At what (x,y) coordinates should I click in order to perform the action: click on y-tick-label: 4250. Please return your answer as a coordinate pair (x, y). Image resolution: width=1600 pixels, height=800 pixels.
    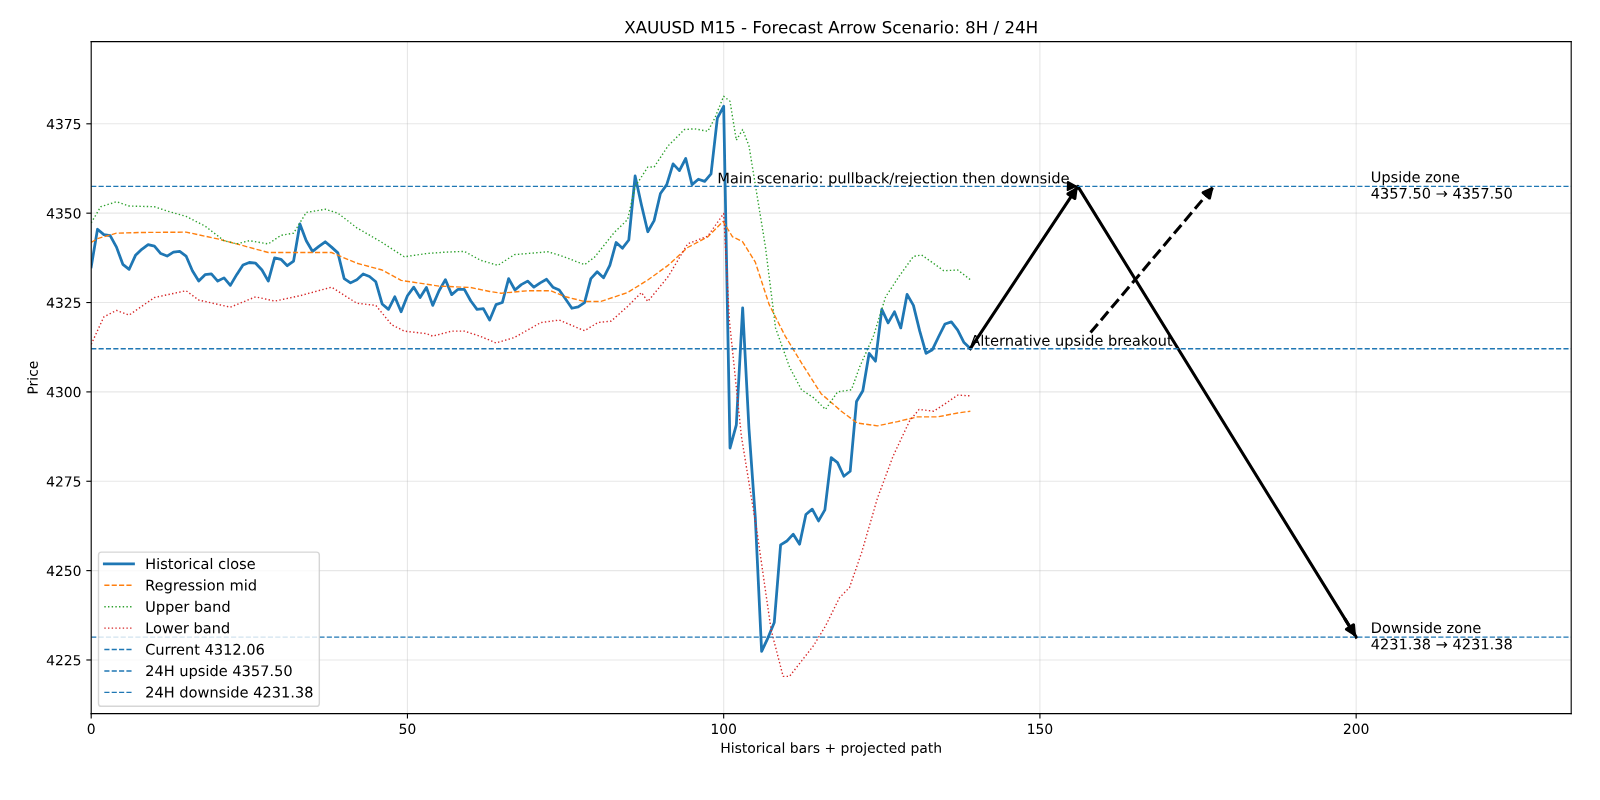
    Looking at the image, I should click on (63, 571).